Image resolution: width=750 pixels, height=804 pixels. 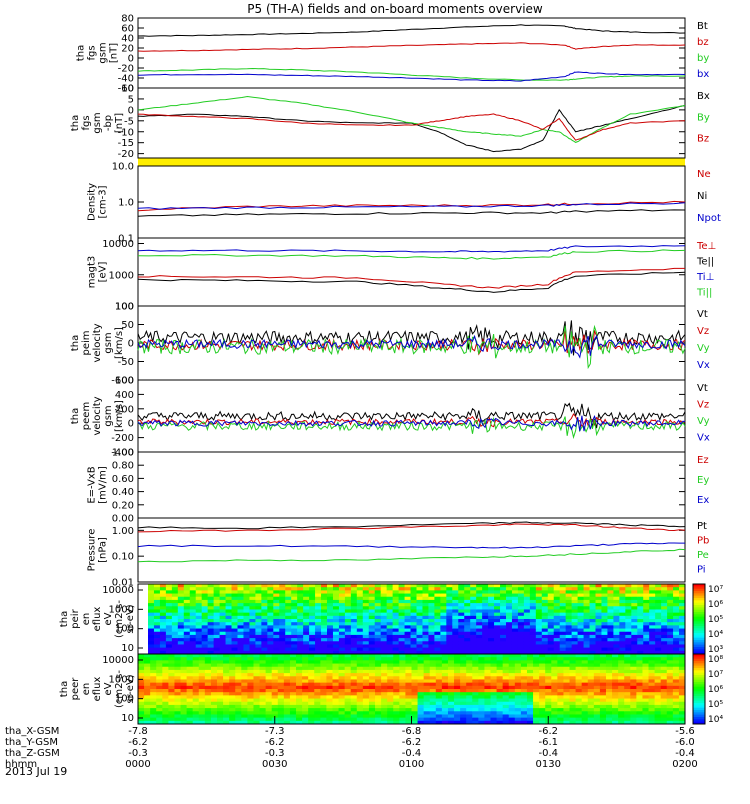 What do you see at coordinates (715, 720) in the screenshot?
I see `colorbar-label: 10⁴` at bounding box center [715, 720].